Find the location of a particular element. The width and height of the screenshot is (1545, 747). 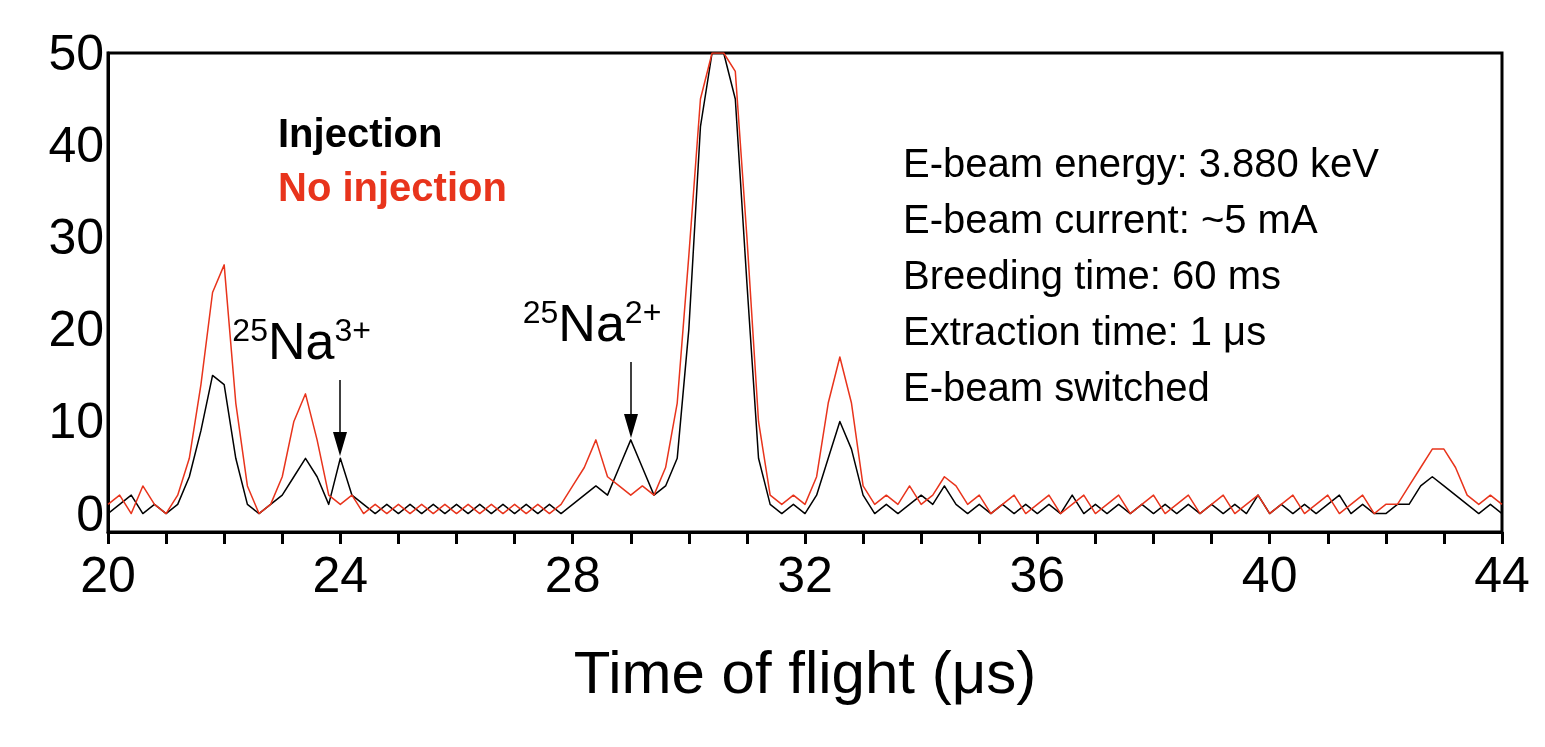

annotation: $^{25}$Na$^{3+}$ is located at coordinates (301, 342).